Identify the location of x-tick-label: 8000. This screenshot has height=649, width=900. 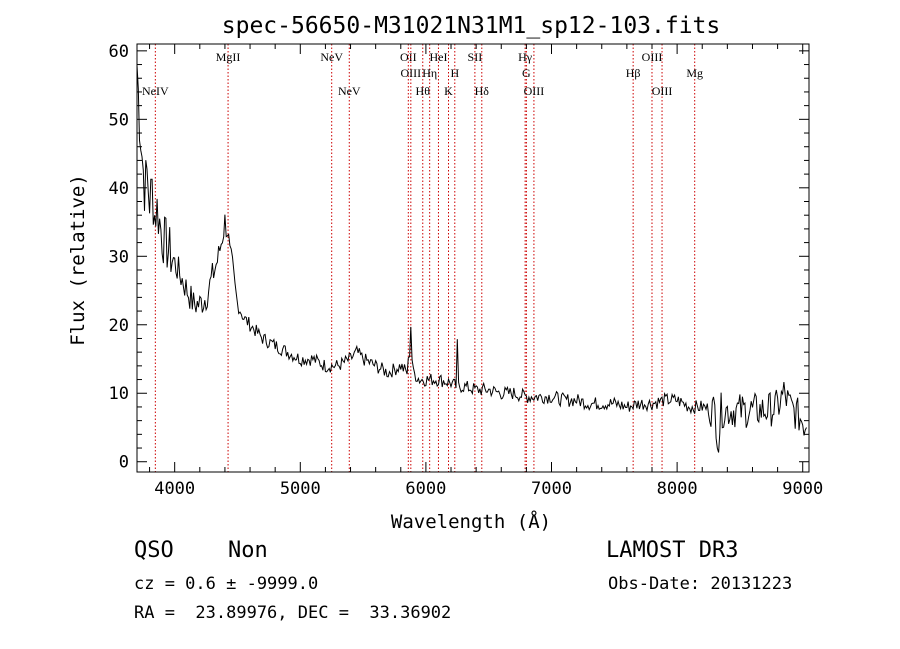
(677, 489).